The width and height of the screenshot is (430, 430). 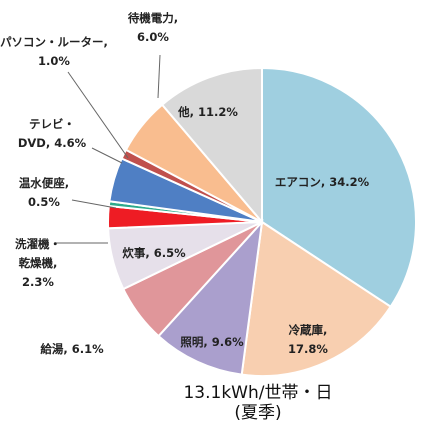 What do you see at coordinates (38, 282) in the screenshot?
I see `slice-label-line: 2.3%` at bounding box center [38, 282].